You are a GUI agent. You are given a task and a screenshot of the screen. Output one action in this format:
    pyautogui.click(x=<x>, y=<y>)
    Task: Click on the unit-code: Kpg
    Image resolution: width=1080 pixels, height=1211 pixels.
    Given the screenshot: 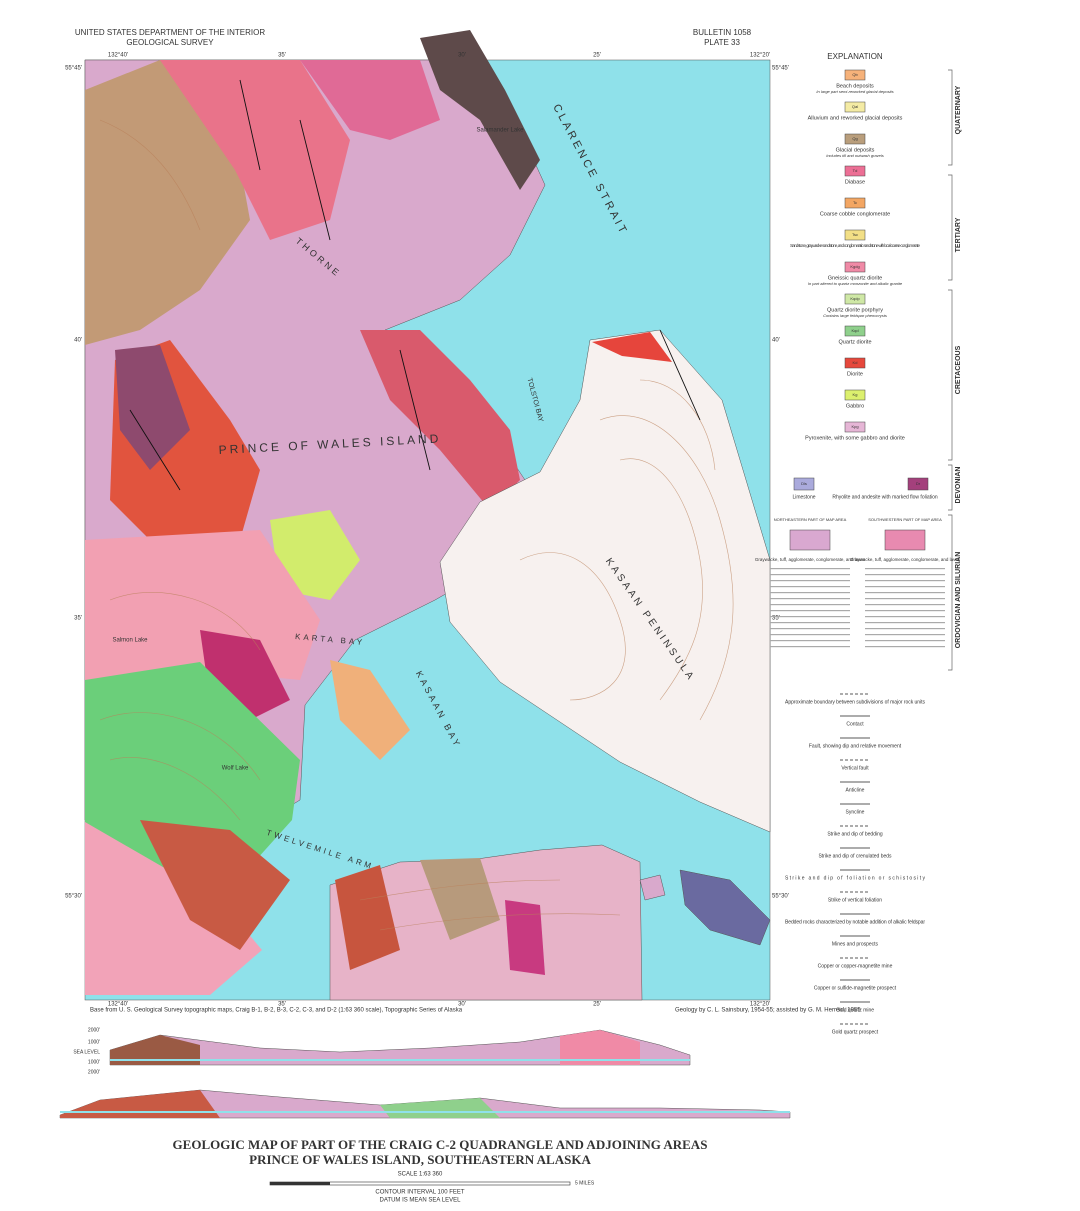 What is the action you would take?
    pyautogui.click(x=854, y=426)
    